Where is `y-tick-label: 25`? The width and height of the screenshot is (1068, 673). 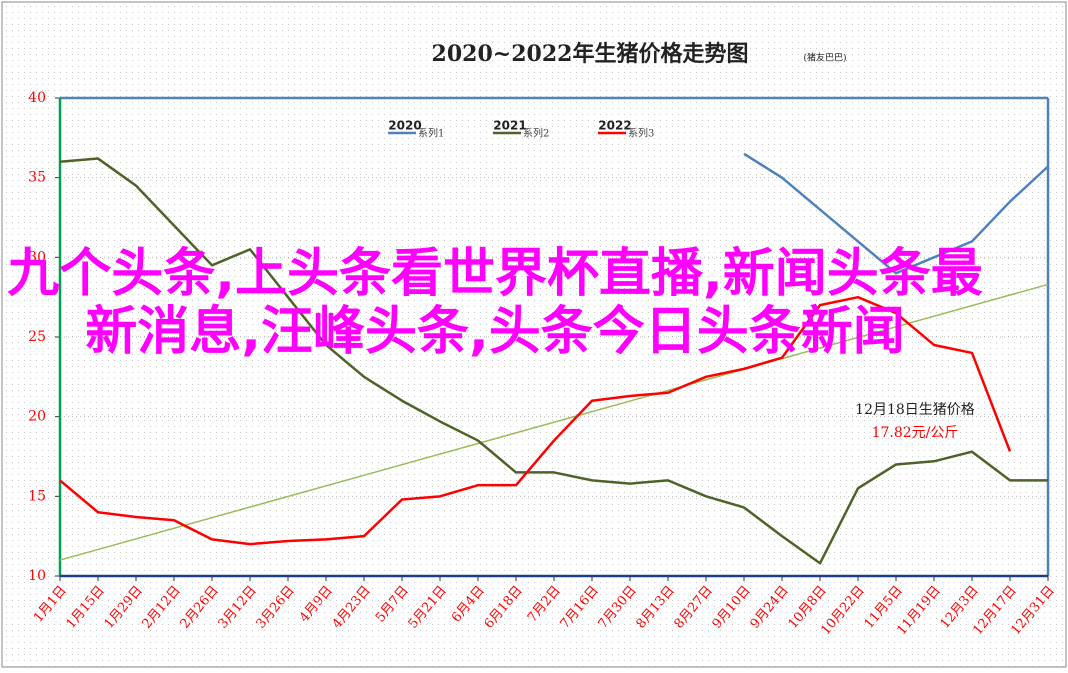 y-tick-label: 25 is located at coordinates (37, 337).